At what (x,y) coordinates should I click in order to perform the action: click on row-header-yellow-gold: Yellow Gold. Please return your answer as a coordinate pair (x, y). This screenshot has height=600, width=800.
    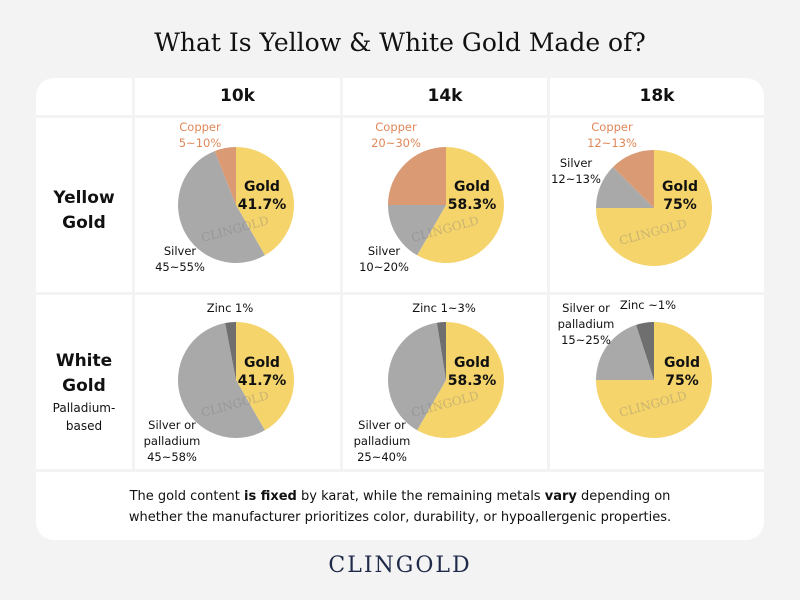
    Looking at the image, I should click on (84, 205).